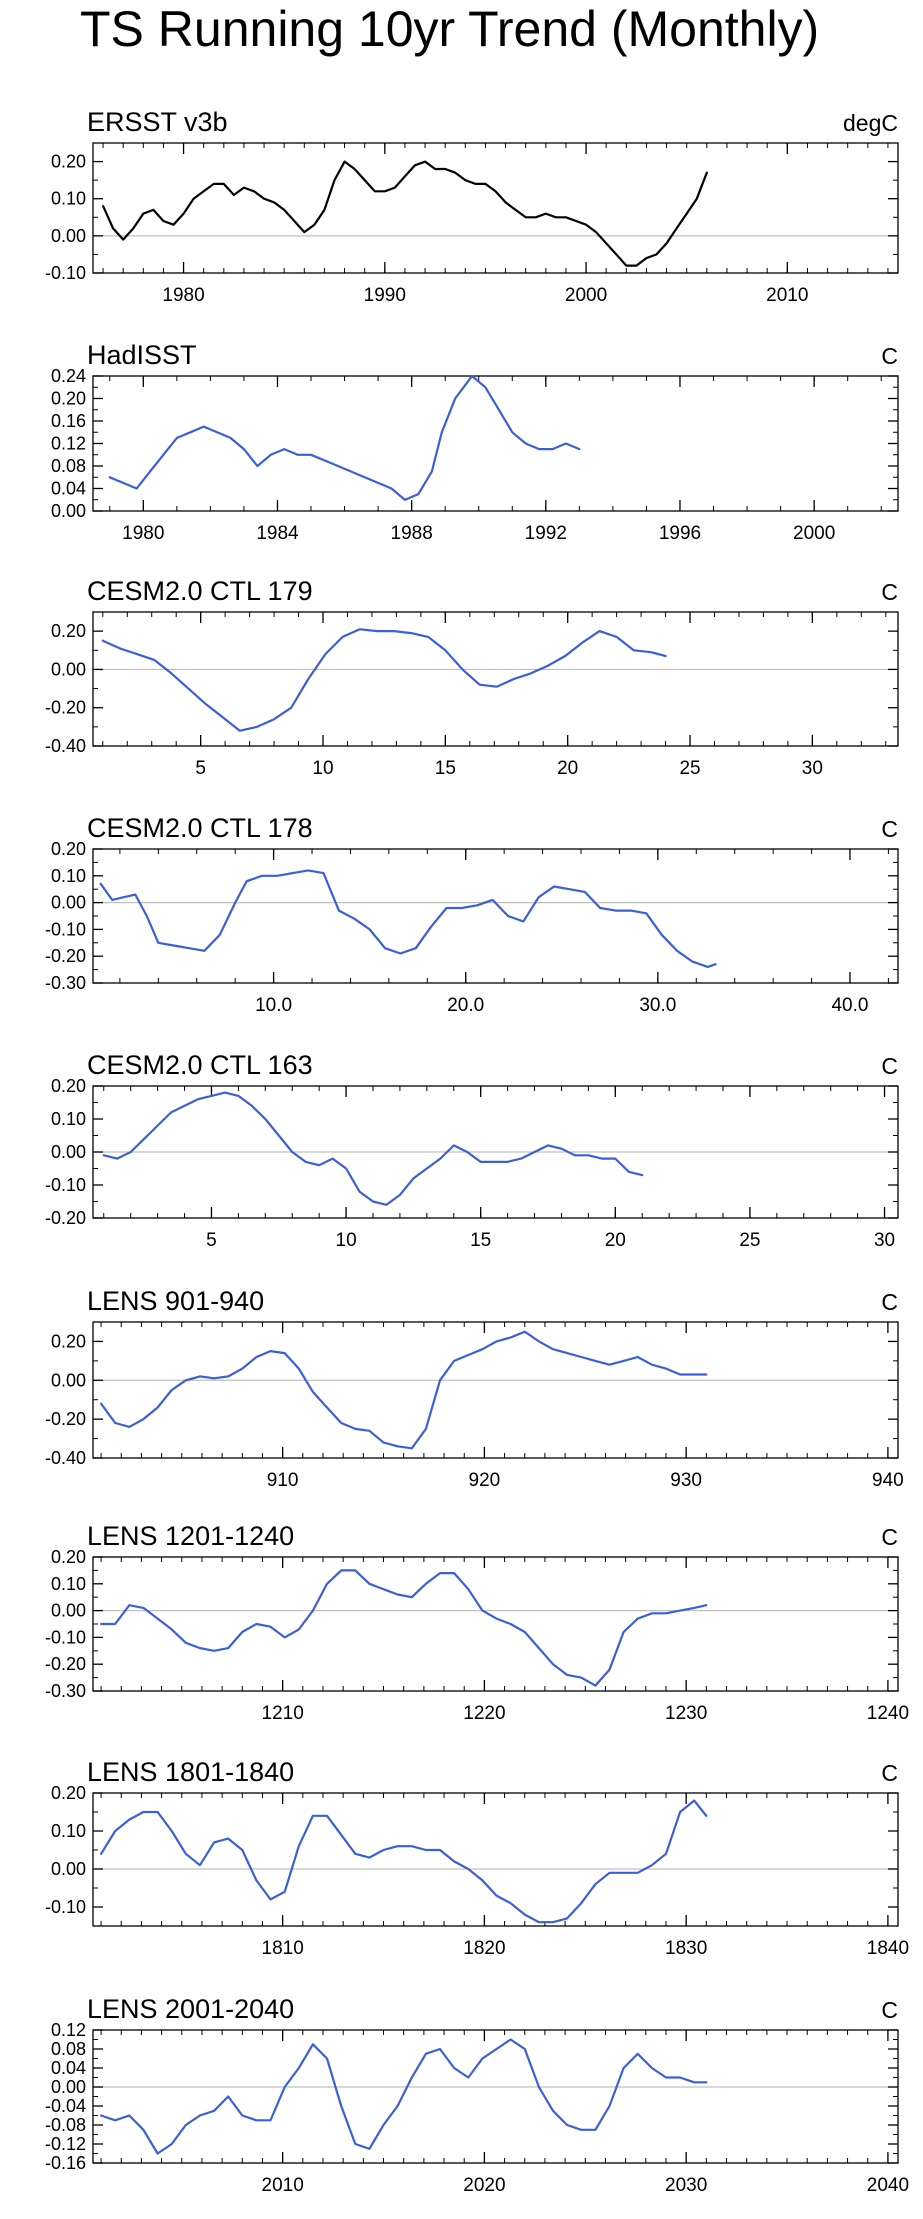  I want to click on y-tick-label: 0.04, so click(68, 2068).